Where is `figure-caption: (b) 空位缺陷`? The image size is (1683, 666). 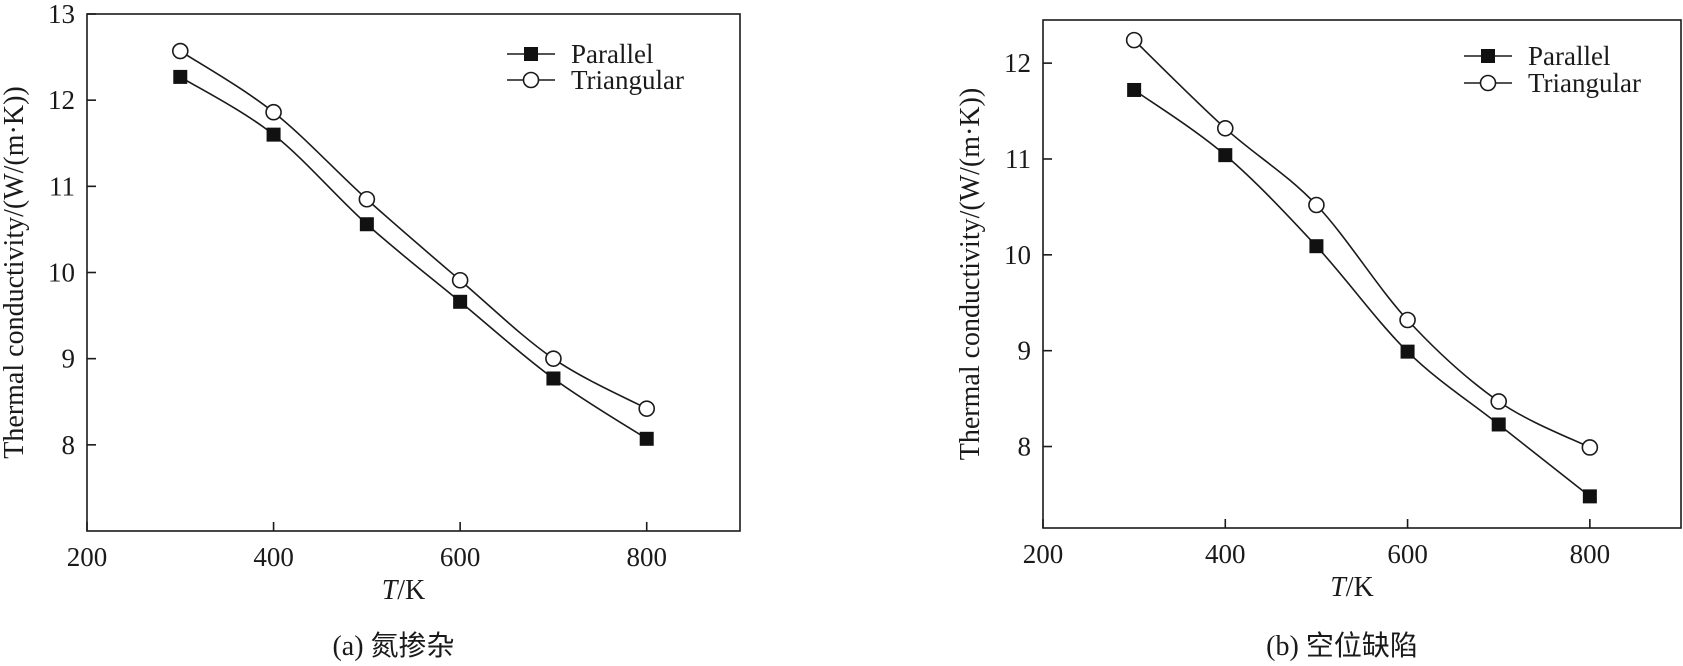 figure-caption: (b) 空位缺陷 is located at coordinates (1342, 646).